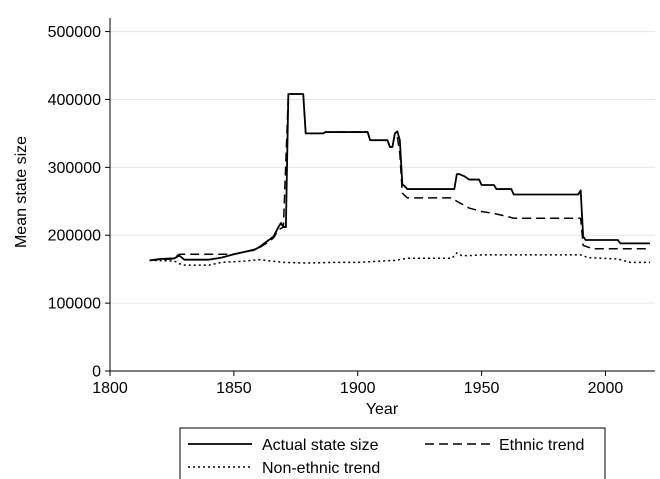  What do you see at coordinates (541, 445) in the screenshot?
I see `legend-label-ethnic: Ethnic trend` at bounding box center [541, 445].